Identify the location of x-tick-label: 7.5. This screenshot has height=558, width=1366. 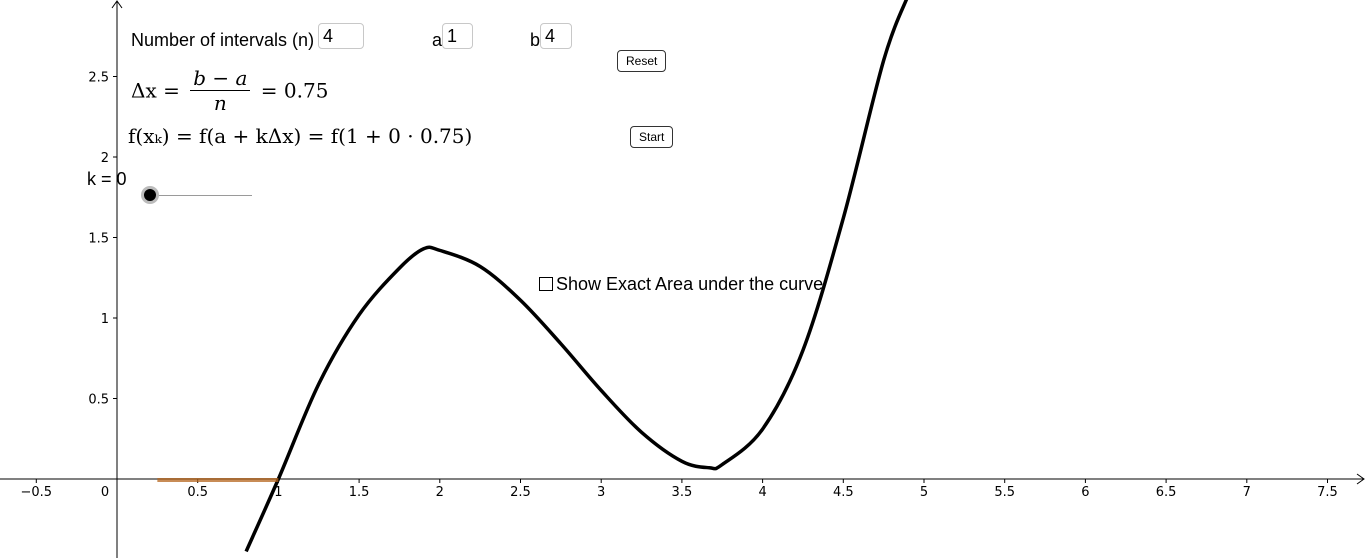
(1327, 492).